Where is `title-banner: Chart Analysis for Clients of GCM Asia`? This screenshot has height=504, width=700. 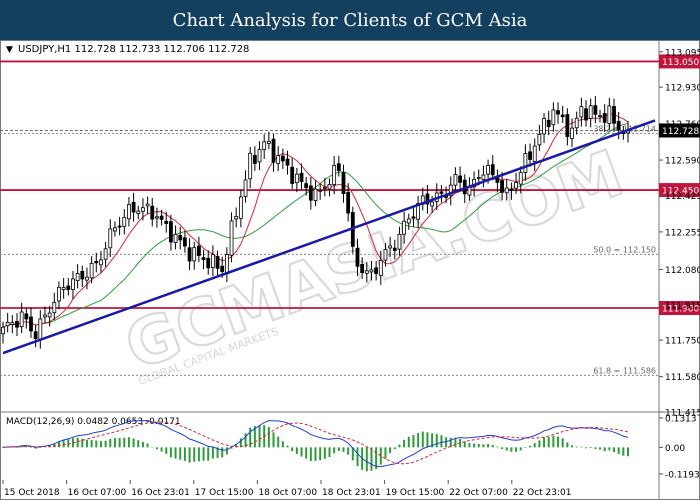
title-banner: Chart Analysis for Clients of GCM Asia is located at coordinates (350, 20).